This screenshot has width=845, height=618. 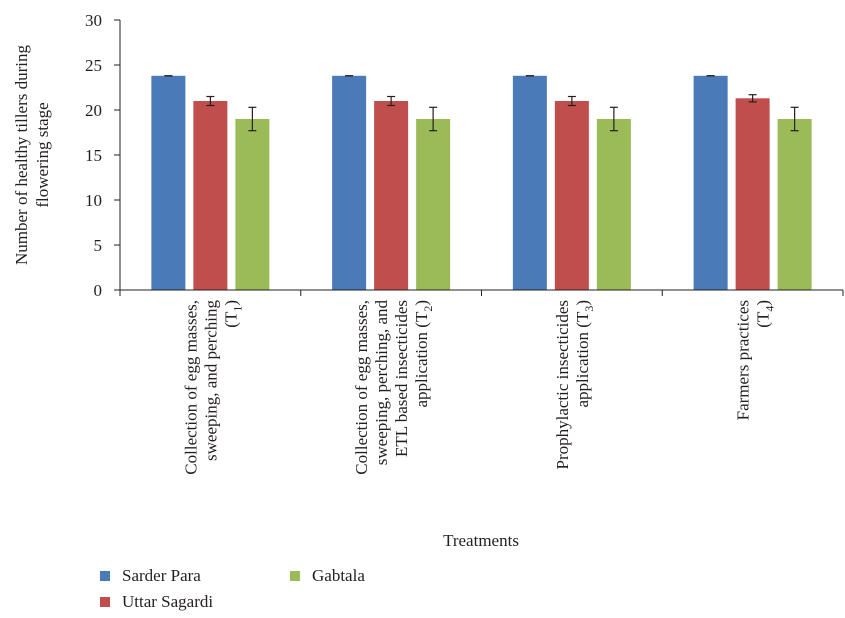 What do you see at coordinates (93, 110) in the screenshot?
I see `y-tick-label: 20` at bounding box center [93, 110].